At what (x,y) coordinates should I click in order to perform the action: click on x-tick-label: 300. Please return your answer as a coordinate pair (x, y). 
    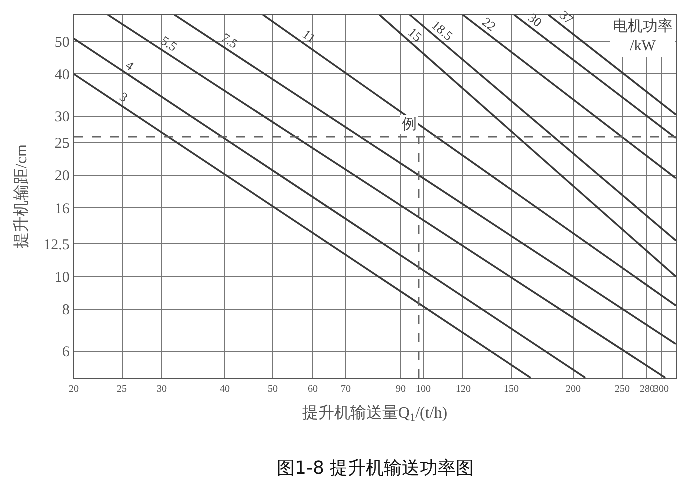
    Looking at the image, I should click on (661, 389).